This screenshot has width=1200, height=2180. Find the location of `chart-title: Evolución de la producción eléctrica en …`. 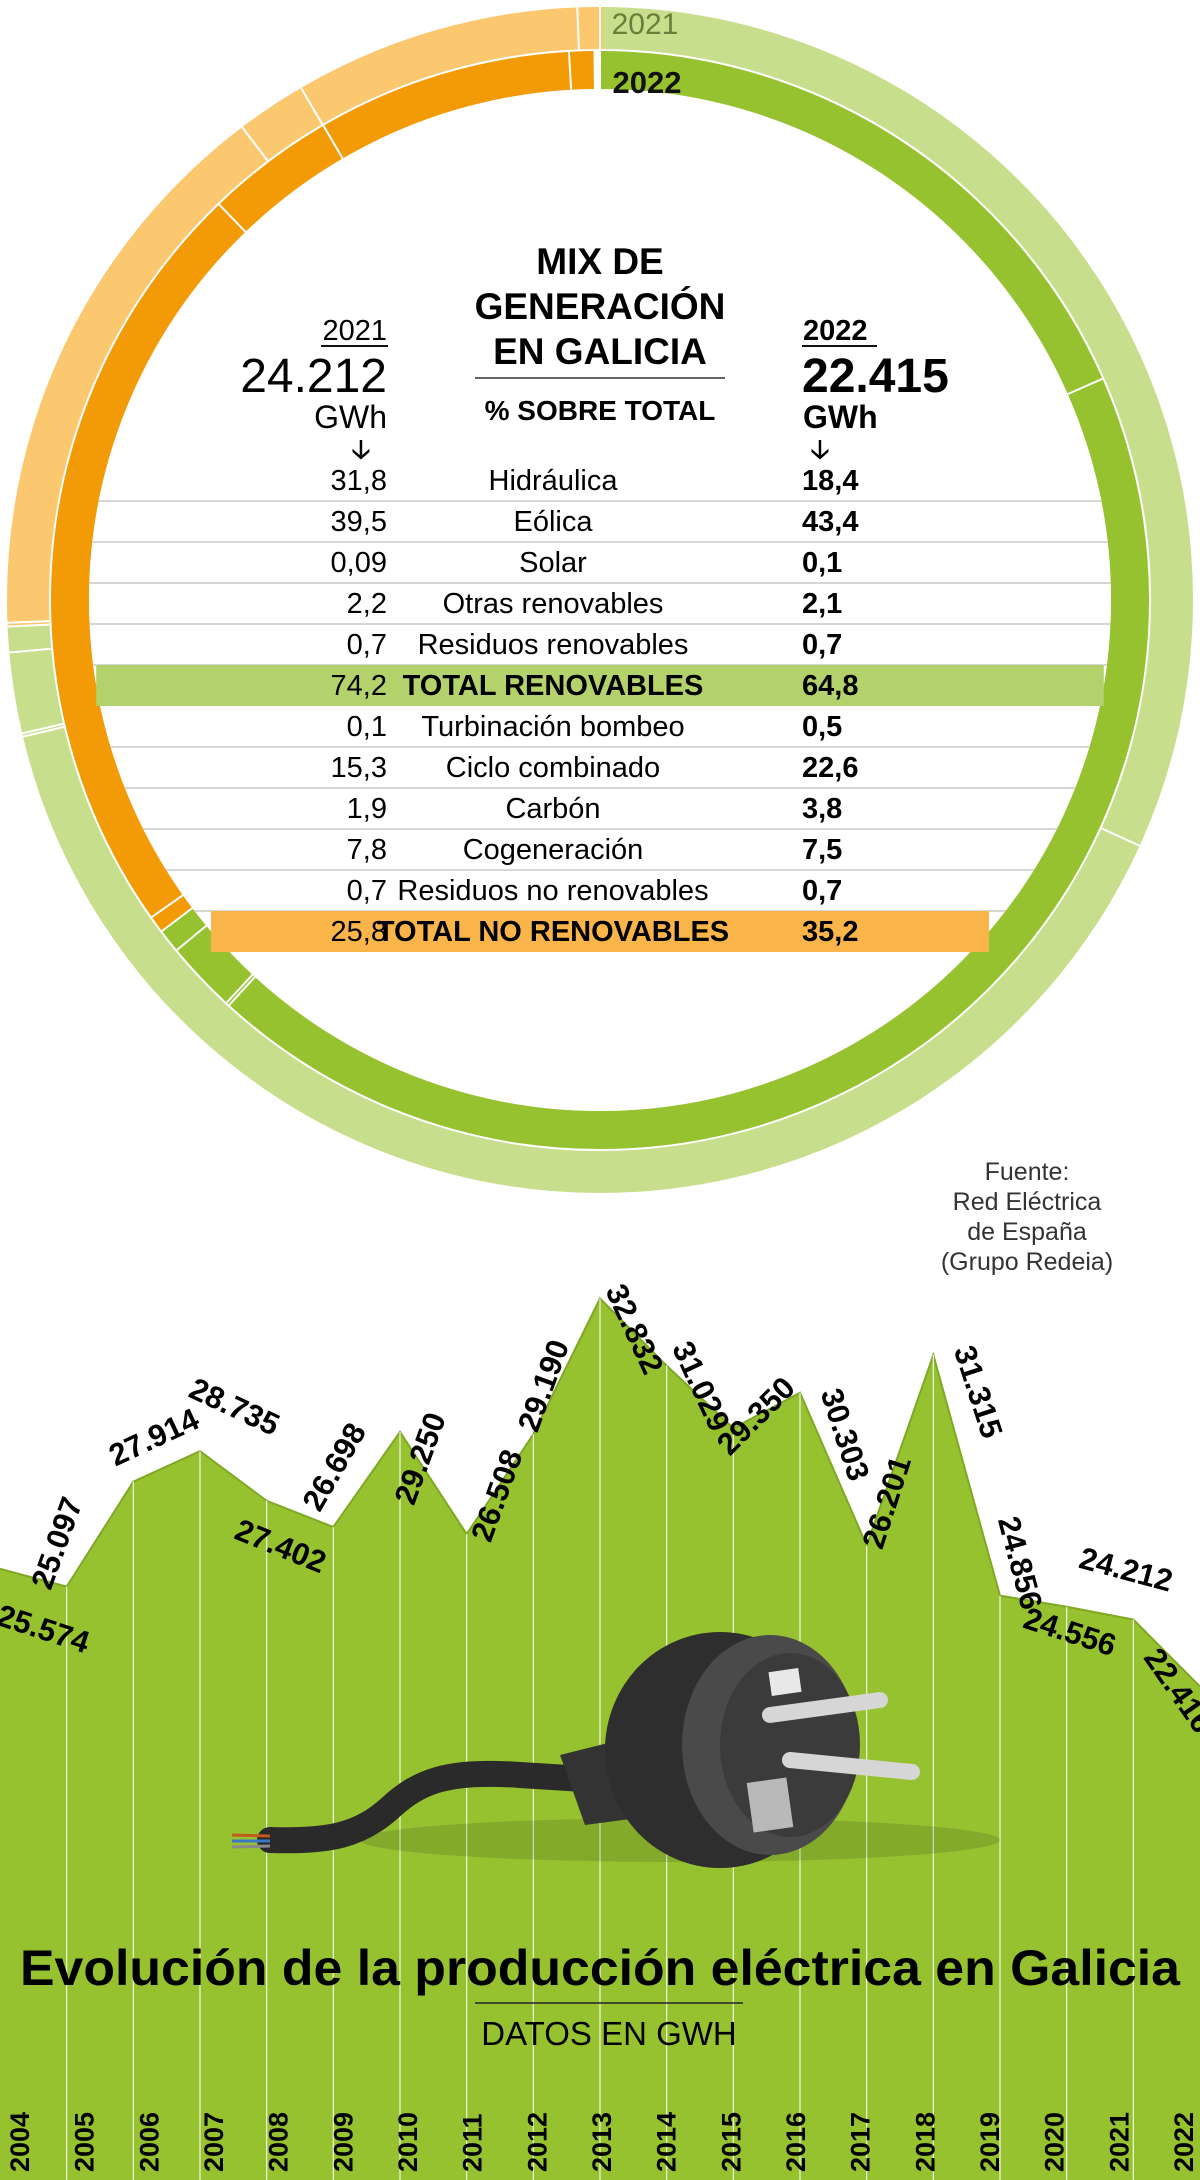

chart-title: Evolución de la producción eléctrica en … is located at coordinates (600, 1968).